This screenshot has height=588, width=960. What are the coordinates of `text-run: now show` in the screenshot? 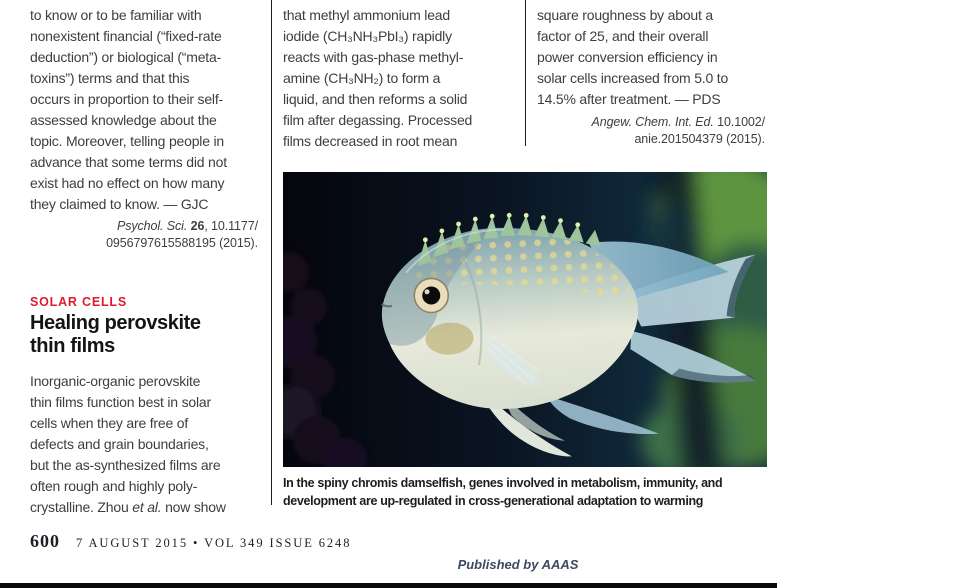 It's located at (193, 507).